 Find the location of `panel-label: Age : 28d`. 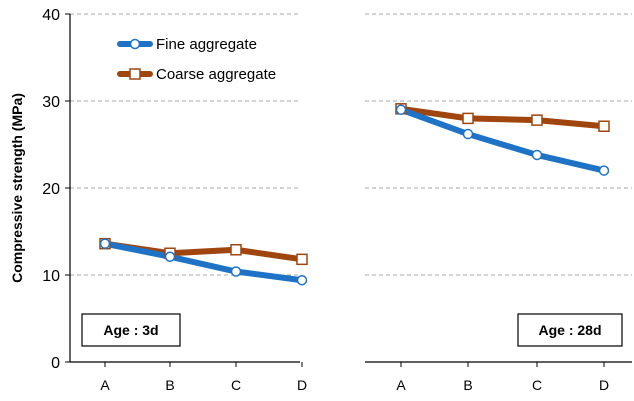

panel-label: Age : 28d is located at coordinates (569, 330).